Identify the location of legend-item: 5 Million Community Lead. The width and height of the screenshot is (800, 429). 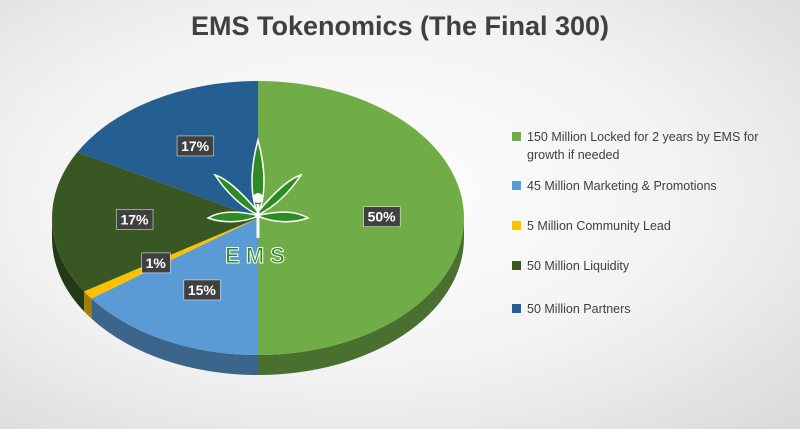
(652, 226).